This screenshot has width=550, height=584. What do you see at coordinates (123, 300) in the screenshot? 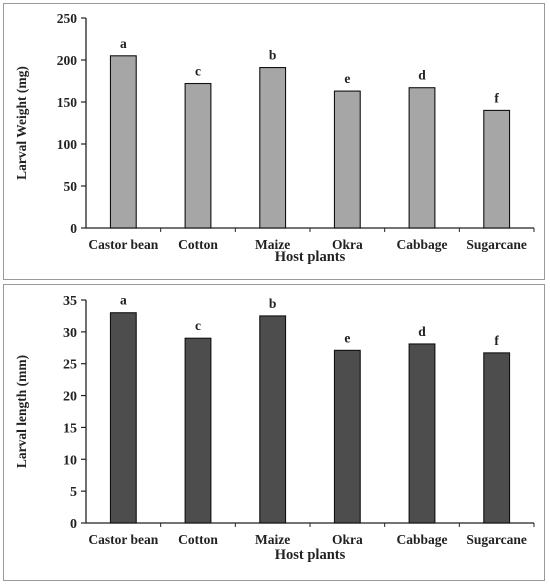
I see `length-significance-letter: a` at bounding box center [123, 300].